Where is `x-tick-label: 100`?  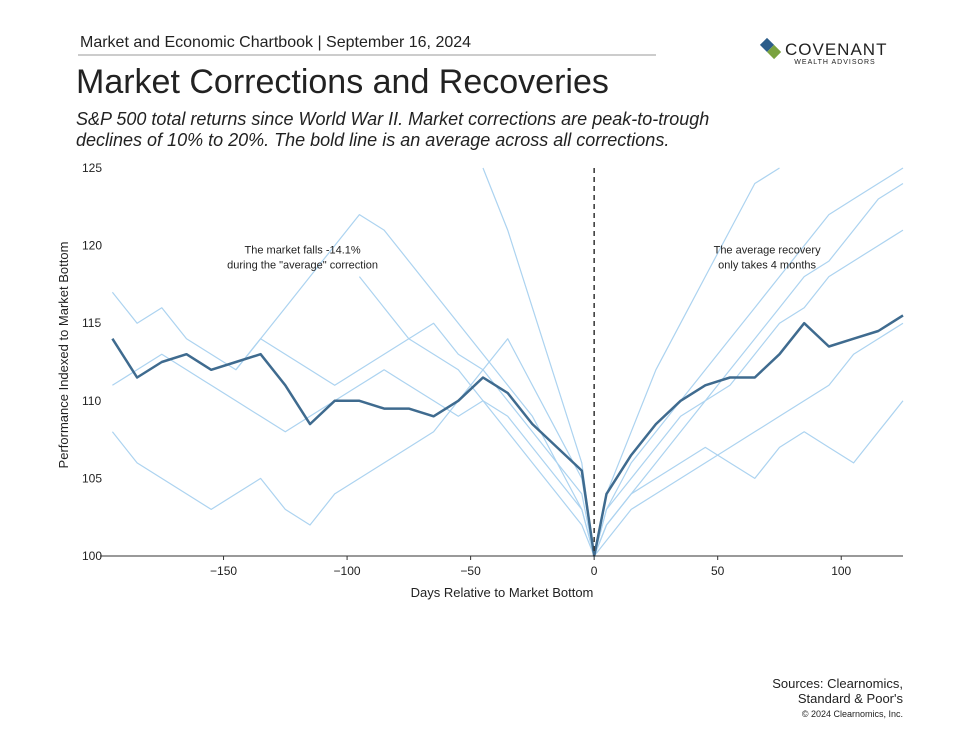
x-tick-label: 100 is located at coordinates (841, 571).